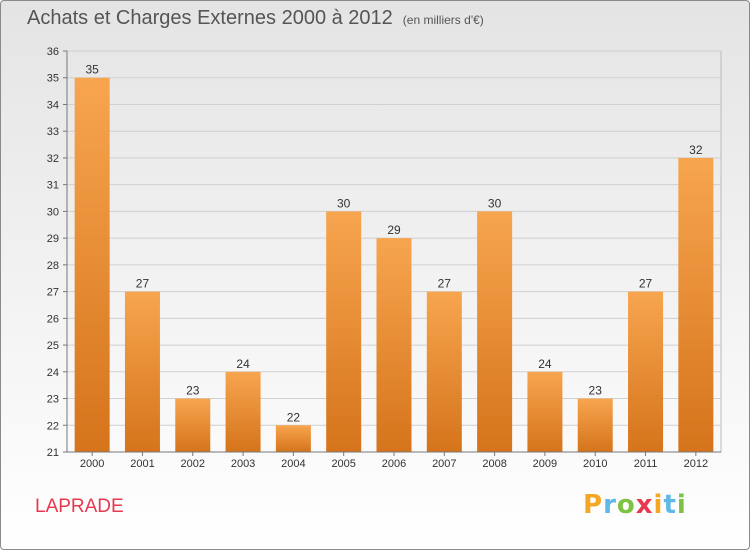 The width and height of the screenshot is (750, 550). What do you see at coordinates (596, 391) in the screenshot?
I see `data-label-2010: 23` at bounding box center [596, 391].